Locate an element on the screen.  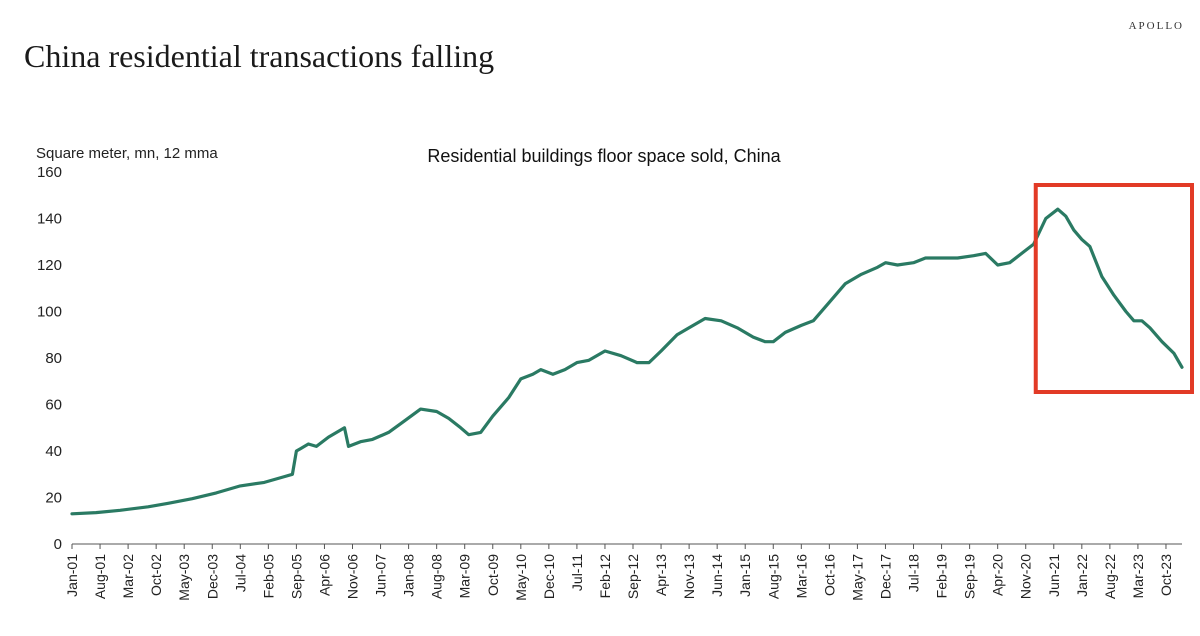
x-tick-label: Apr-06 is located at coordinates (324, 575).